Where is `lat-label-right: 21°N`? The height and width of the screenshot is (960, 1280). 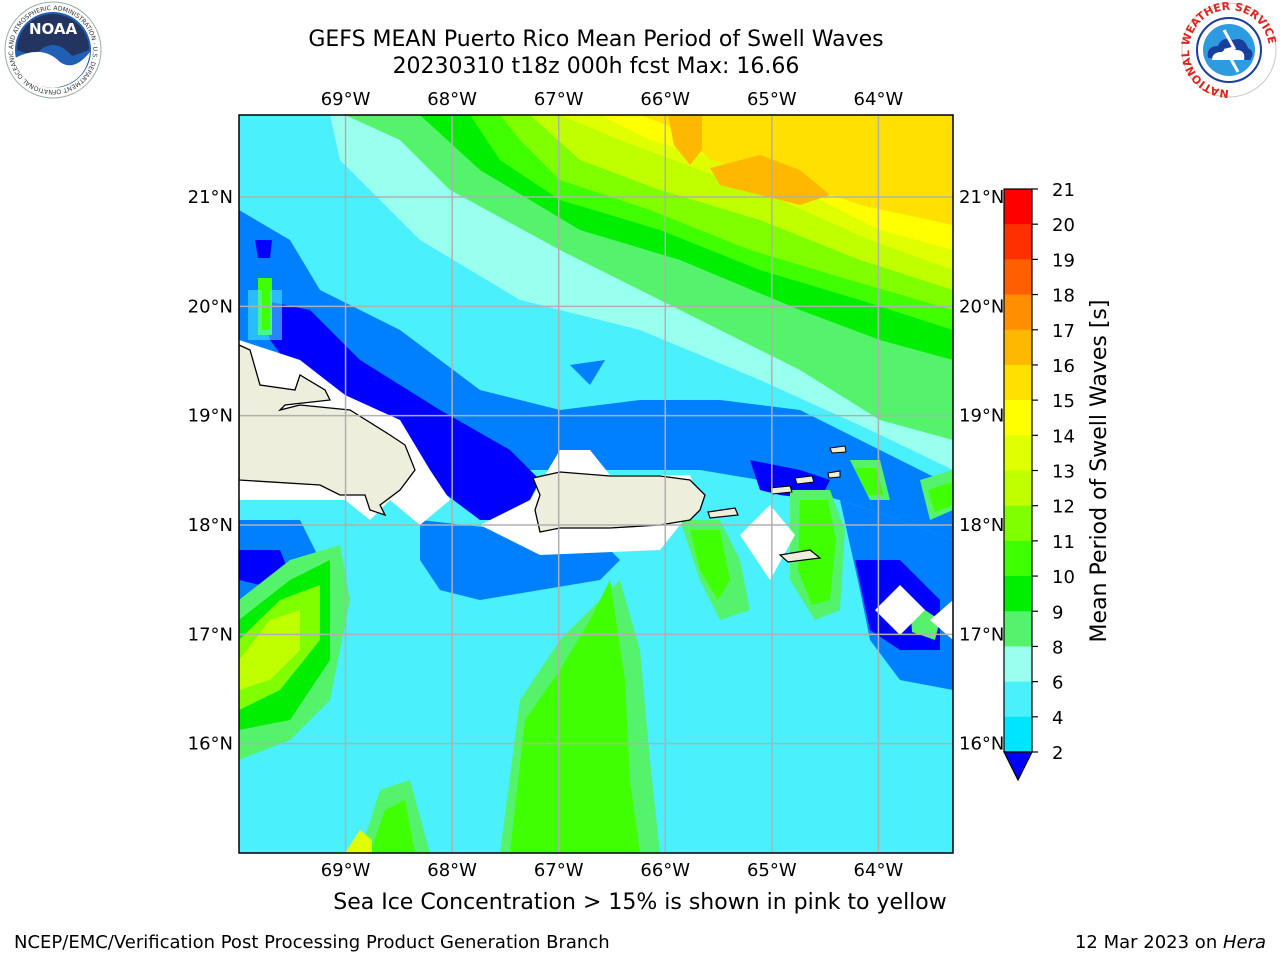
lat-label-right: 21°N is located at coordinates (981, 197).